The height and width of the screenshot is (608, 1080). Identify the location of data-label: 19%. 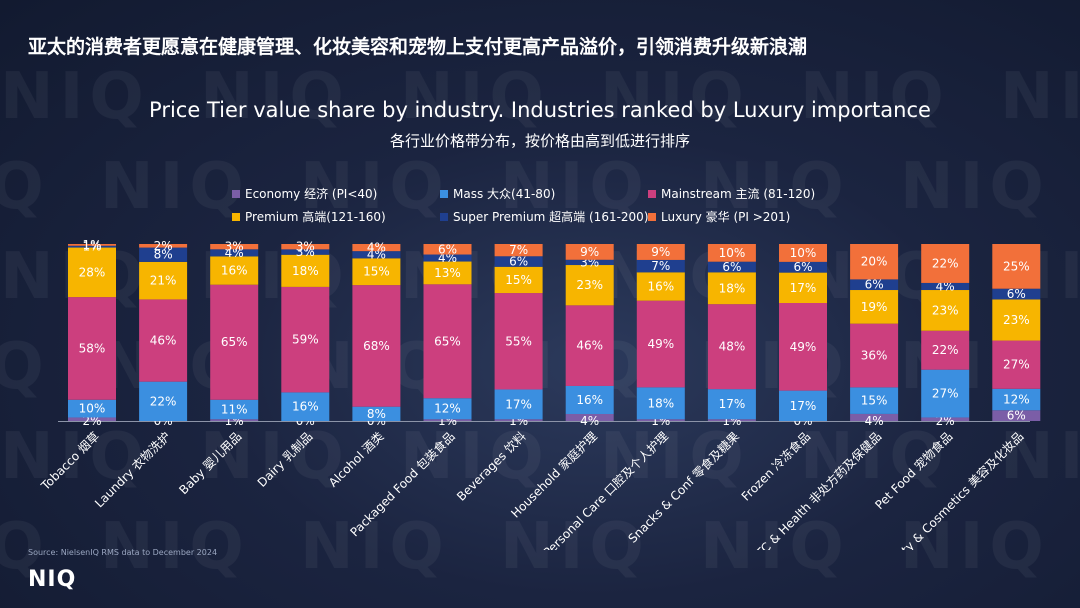
(874, 307).